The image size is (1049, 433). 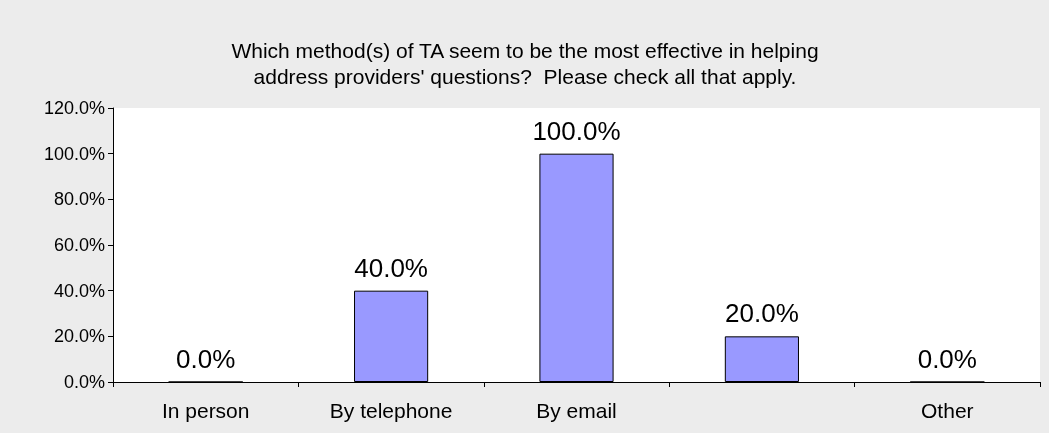 What do you see at coordinates (79, 336) in the screenshot?
I see `y-tick-label: 20.0%` at bounding box center [79, 336].